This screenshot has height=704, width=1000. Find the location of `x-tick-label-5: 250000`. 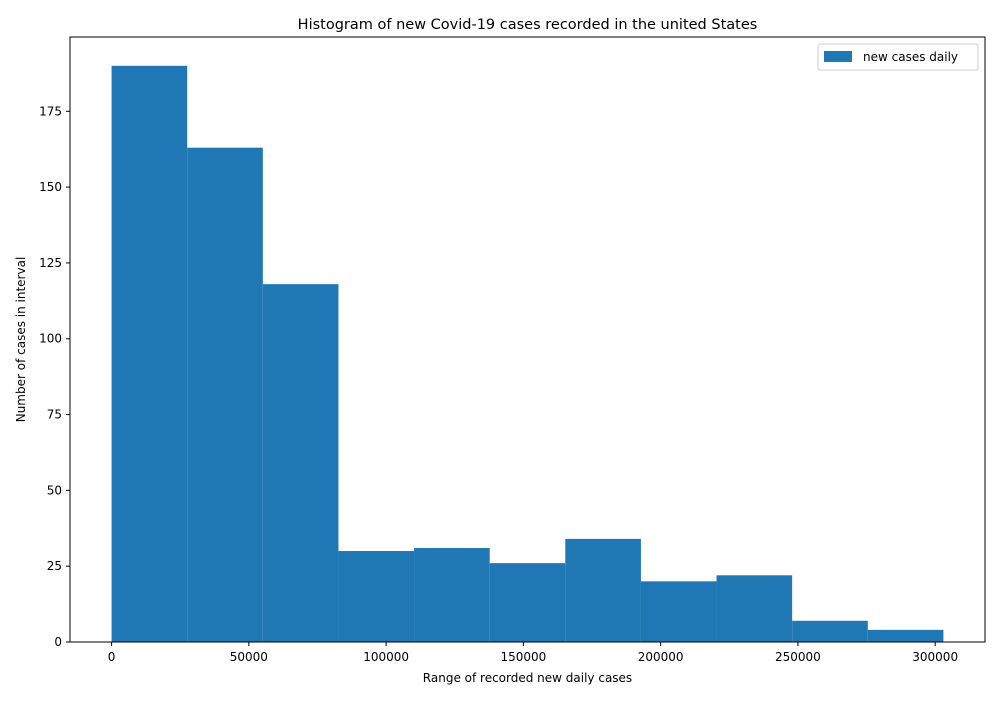

x-tick-label-5: 250000 is located at coordinates (798, 657).